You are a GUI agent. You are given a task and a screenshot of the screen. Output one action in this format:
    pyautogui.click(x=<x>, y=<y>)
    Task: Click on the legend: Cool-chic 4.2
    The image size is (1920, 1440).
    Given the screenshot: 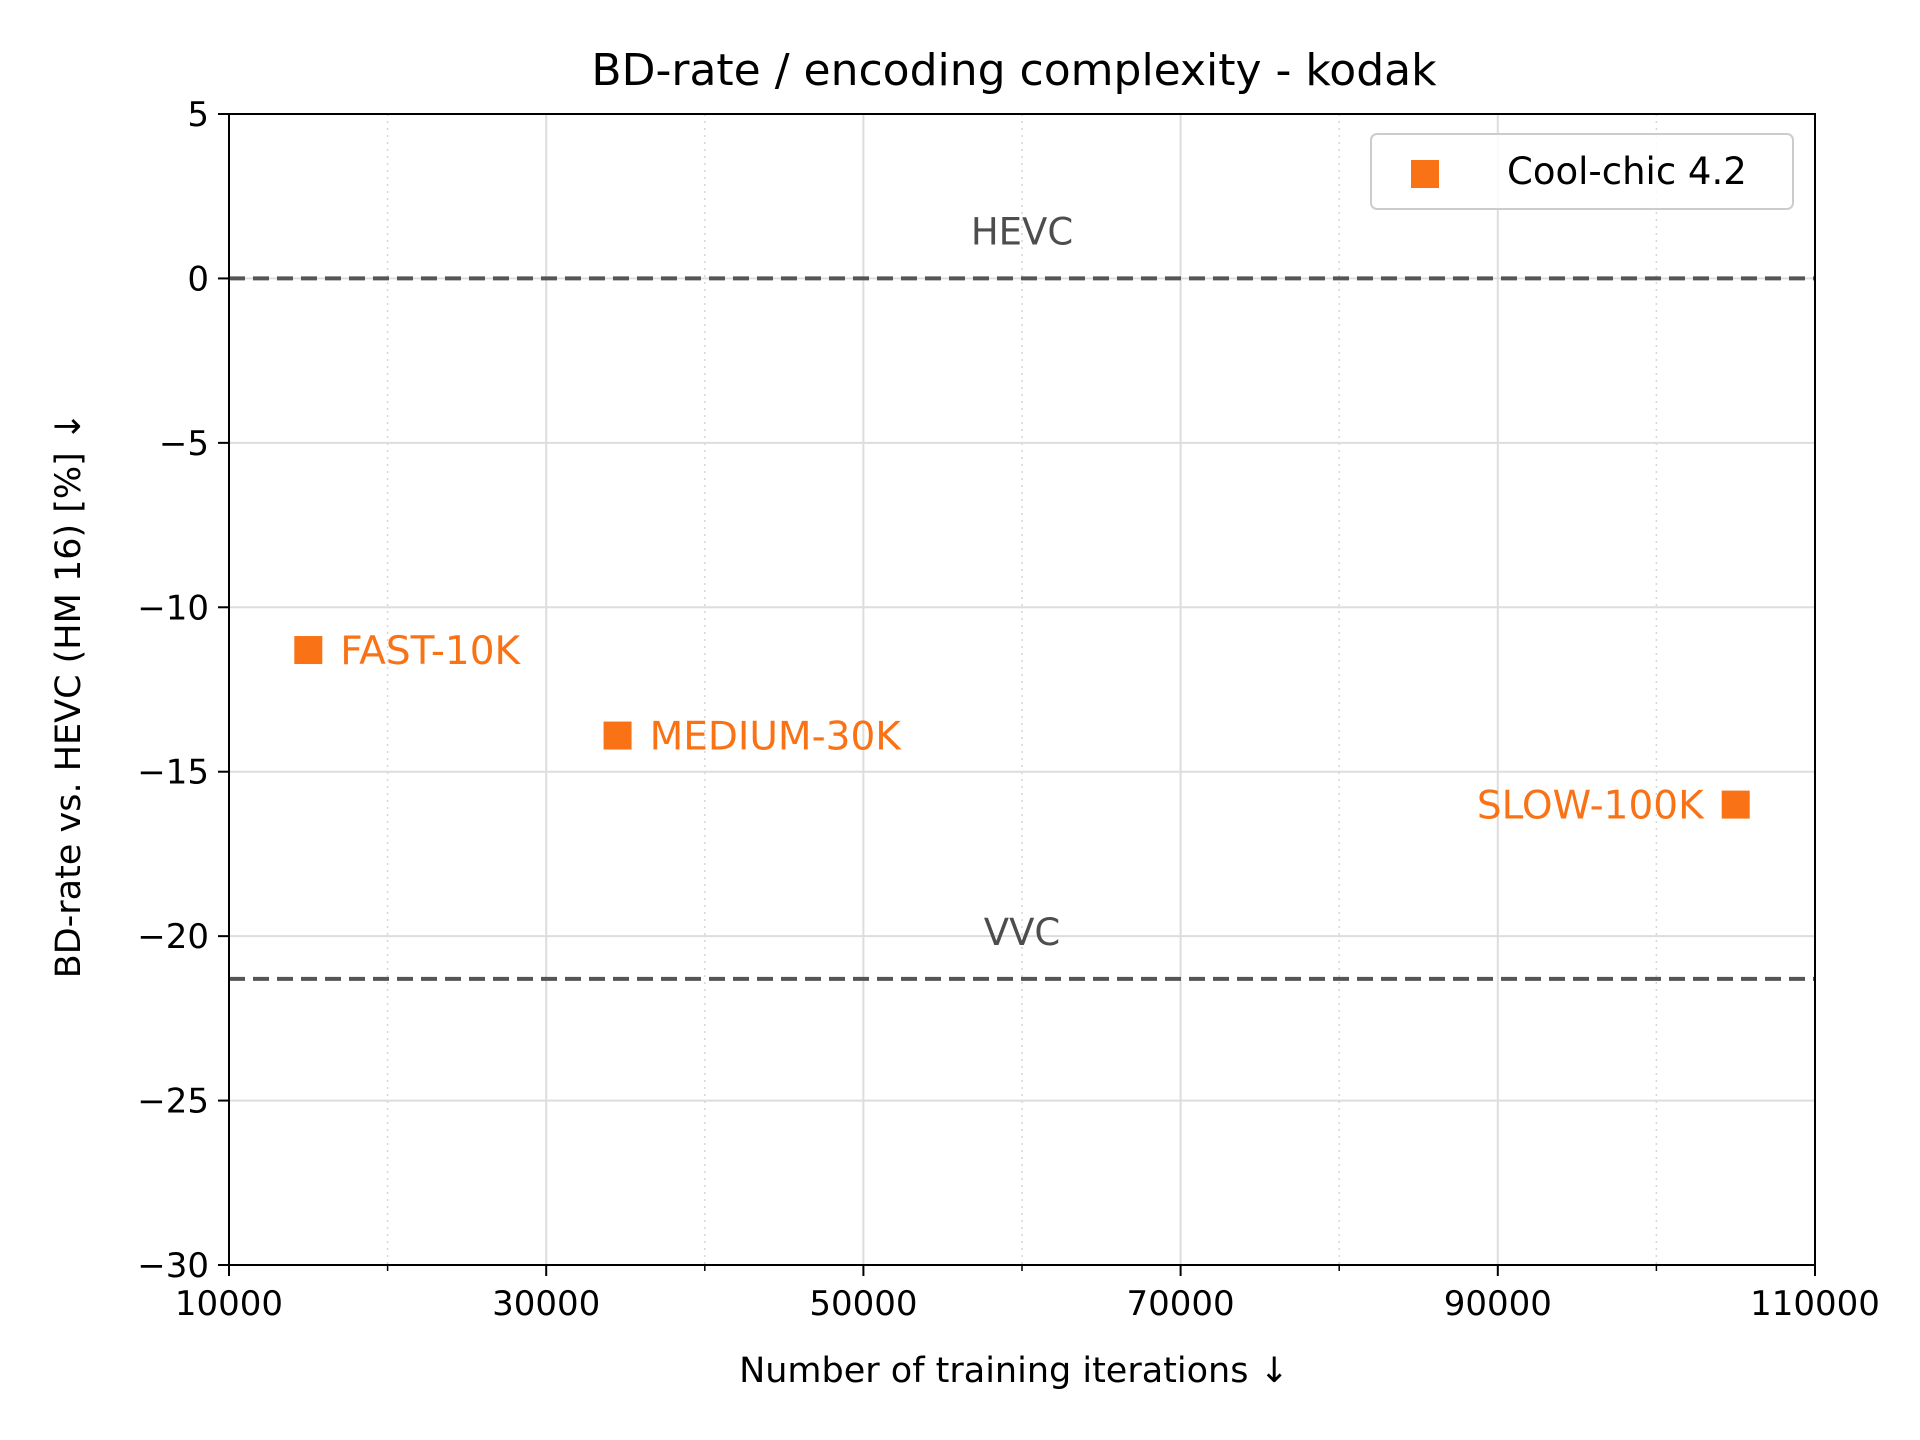 What is the action you would take?
    pyautogui.click(x=1582, y=171)
    